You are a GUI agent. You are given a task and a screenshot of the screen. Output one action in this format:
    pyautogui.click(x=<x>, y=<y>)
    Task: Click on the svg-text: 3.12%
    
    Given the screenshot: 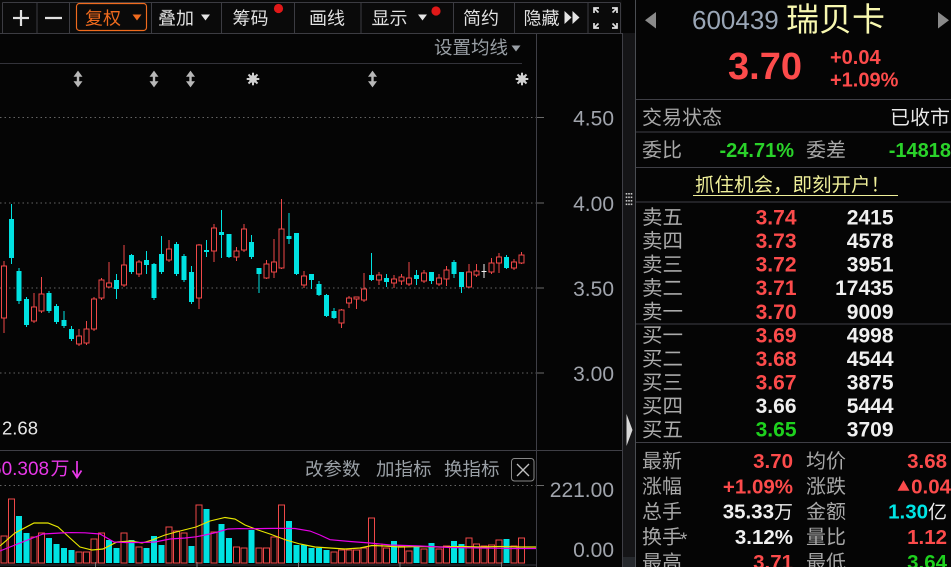 What is the action you would take?
    pyautogui.click(x=764, y=537)
    